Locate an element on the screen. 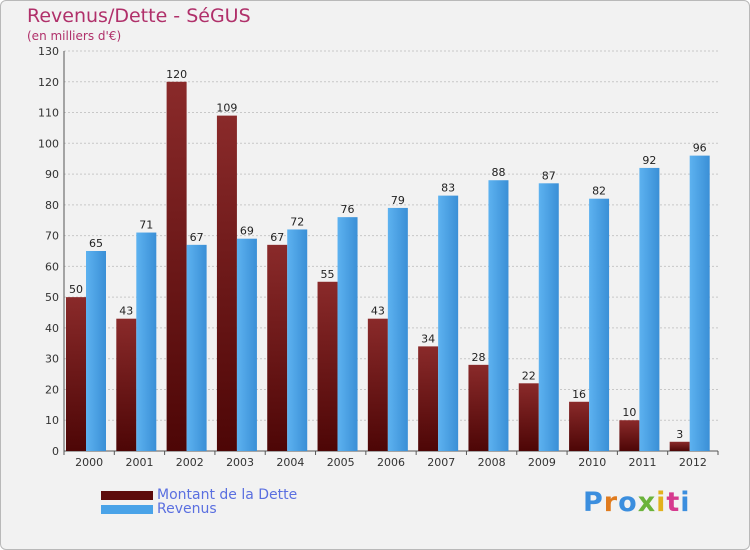 This screenshot has width=750, height=550. y-tick-label: 0 is located at coordinates (55, 451).